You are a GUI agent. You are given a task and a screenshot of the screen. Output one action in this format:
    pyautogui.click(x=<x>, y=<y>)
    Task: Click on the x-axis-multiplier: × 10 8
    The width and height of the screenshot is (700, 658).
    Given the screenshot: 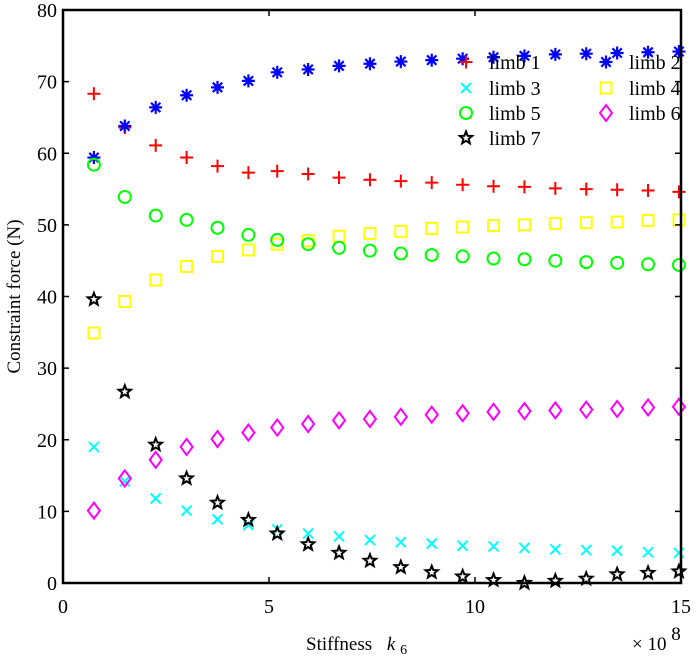 What is the action you would take?
    pyautogui.click(x=656, y=639)
    